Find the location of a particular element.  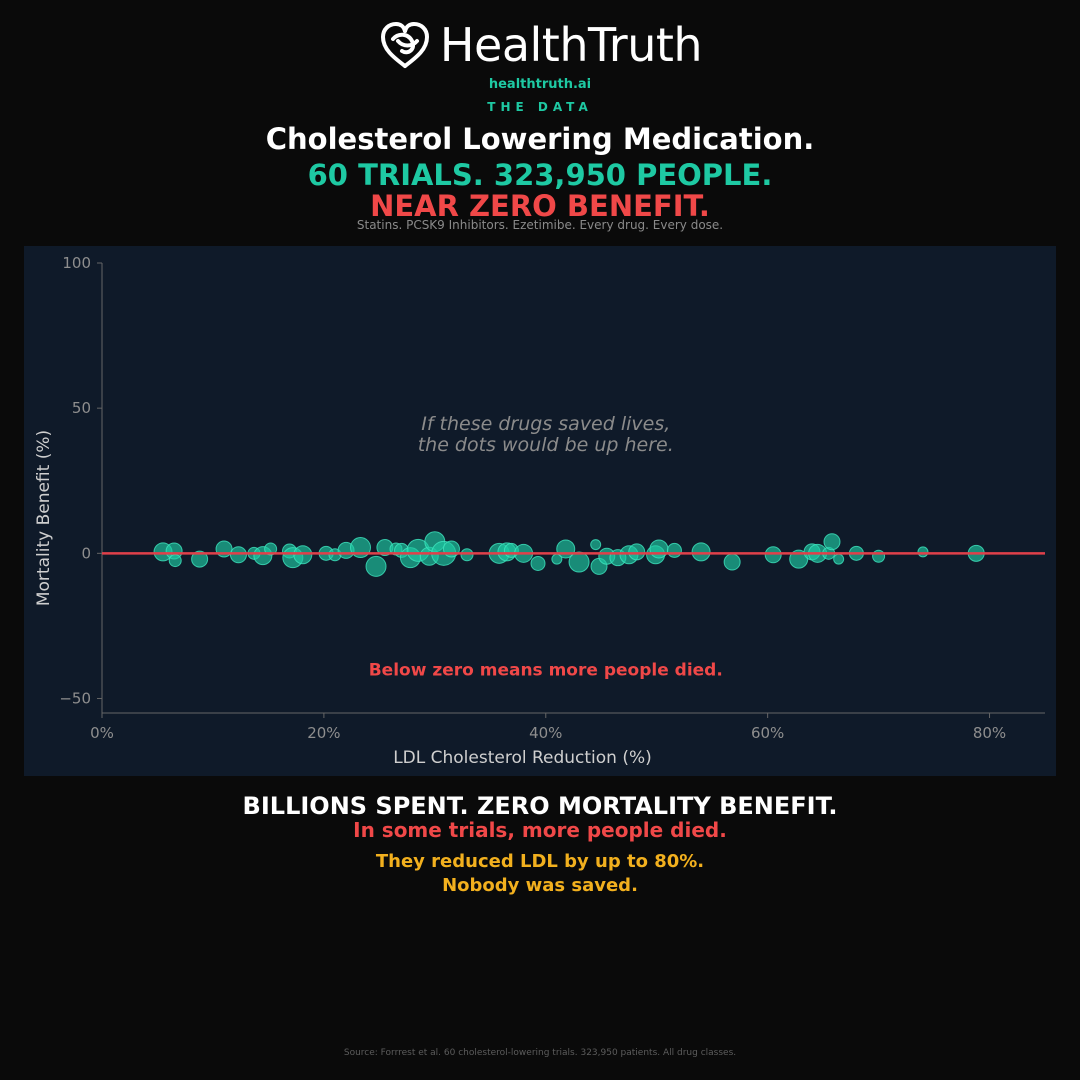

headline-benefit: NEAR ZERO BENEFIT. is located at coordinates (540, 206).